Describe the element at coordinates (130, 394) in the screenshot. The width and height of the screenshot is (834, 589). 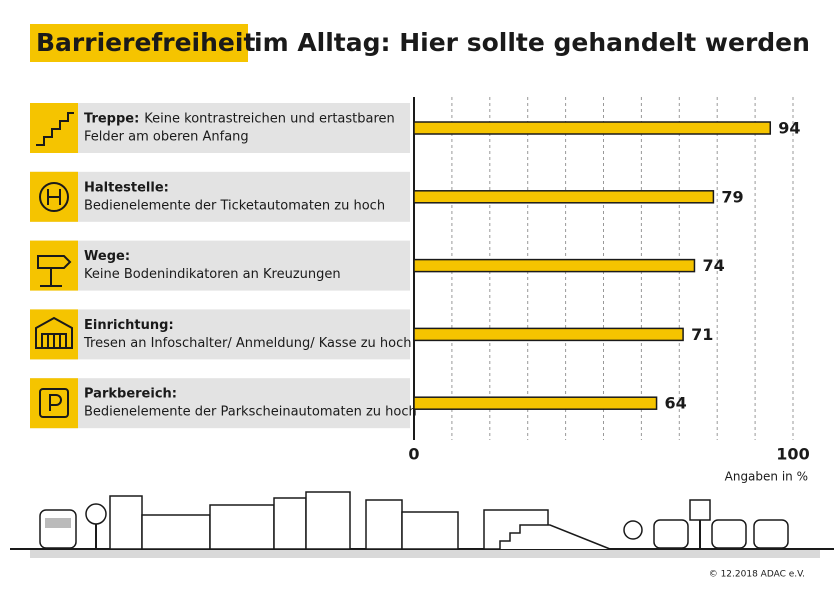
I see `category-label: Parkbereich:` at that location.